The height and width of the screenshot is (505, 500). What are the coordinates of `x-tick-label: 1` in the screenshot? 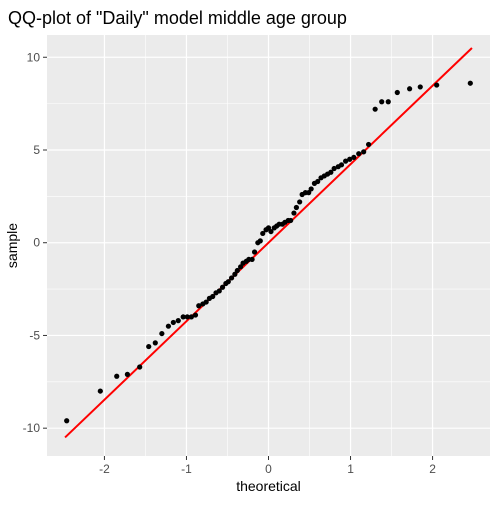 It's located at (350, 469).